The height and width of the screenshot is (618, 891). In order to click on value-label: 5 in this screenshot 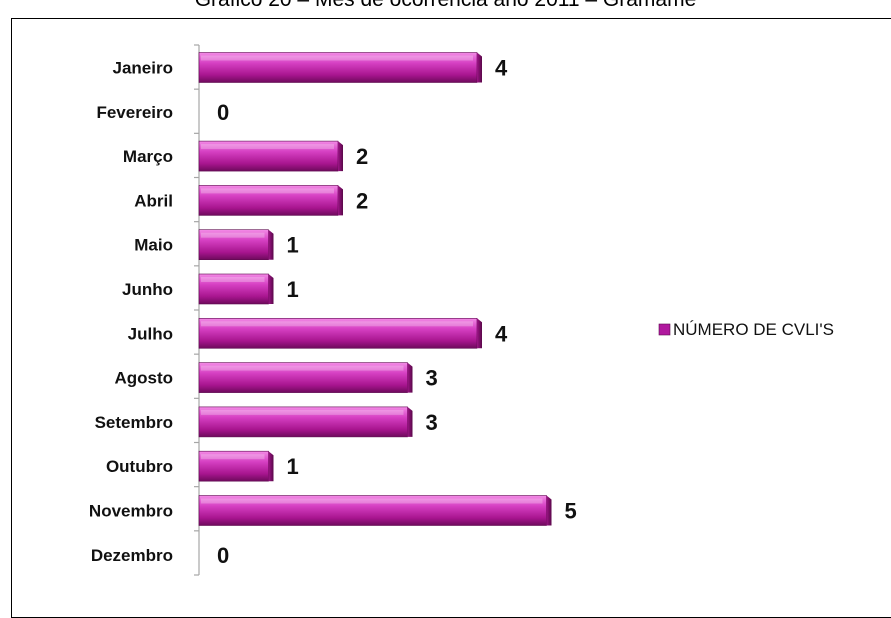, I will do `click(571, 511)`.